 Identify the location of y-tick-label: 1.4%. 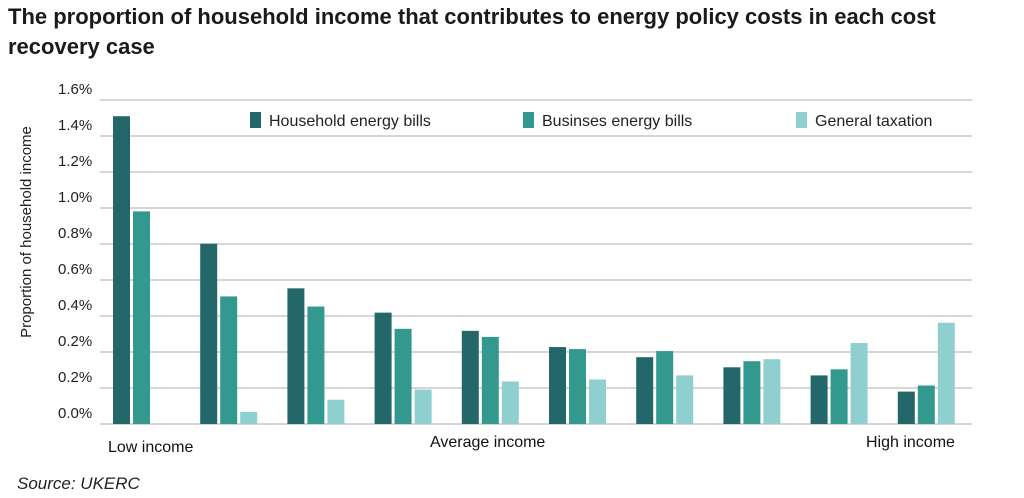
(75, 125).